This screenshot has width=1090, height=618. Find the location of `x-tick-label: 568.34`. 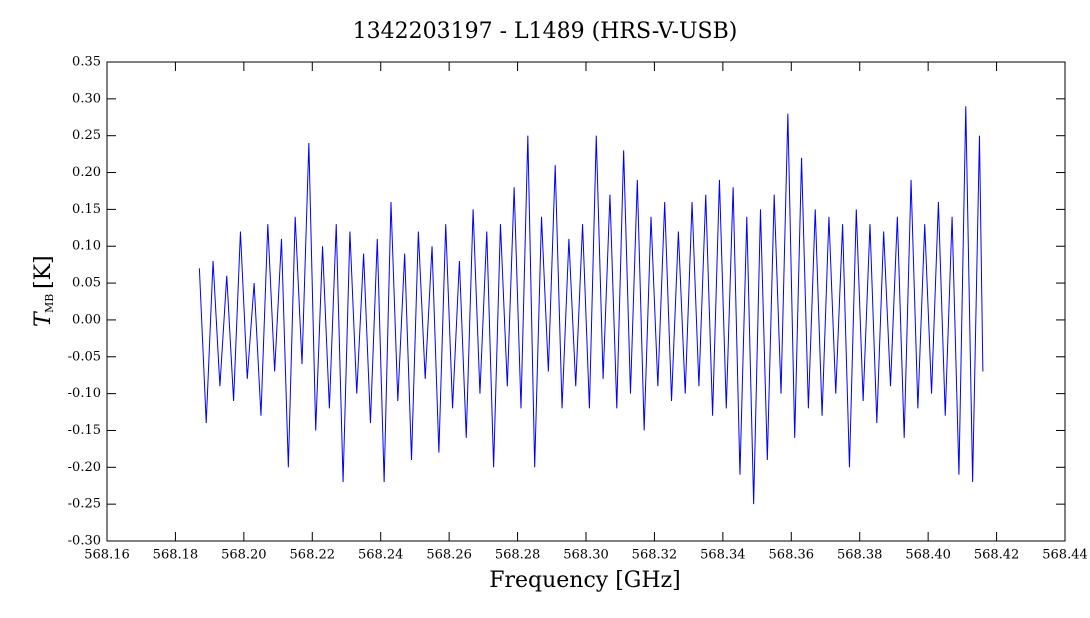

x-tick-label: 568.34 is located at coordinates (723, 555).